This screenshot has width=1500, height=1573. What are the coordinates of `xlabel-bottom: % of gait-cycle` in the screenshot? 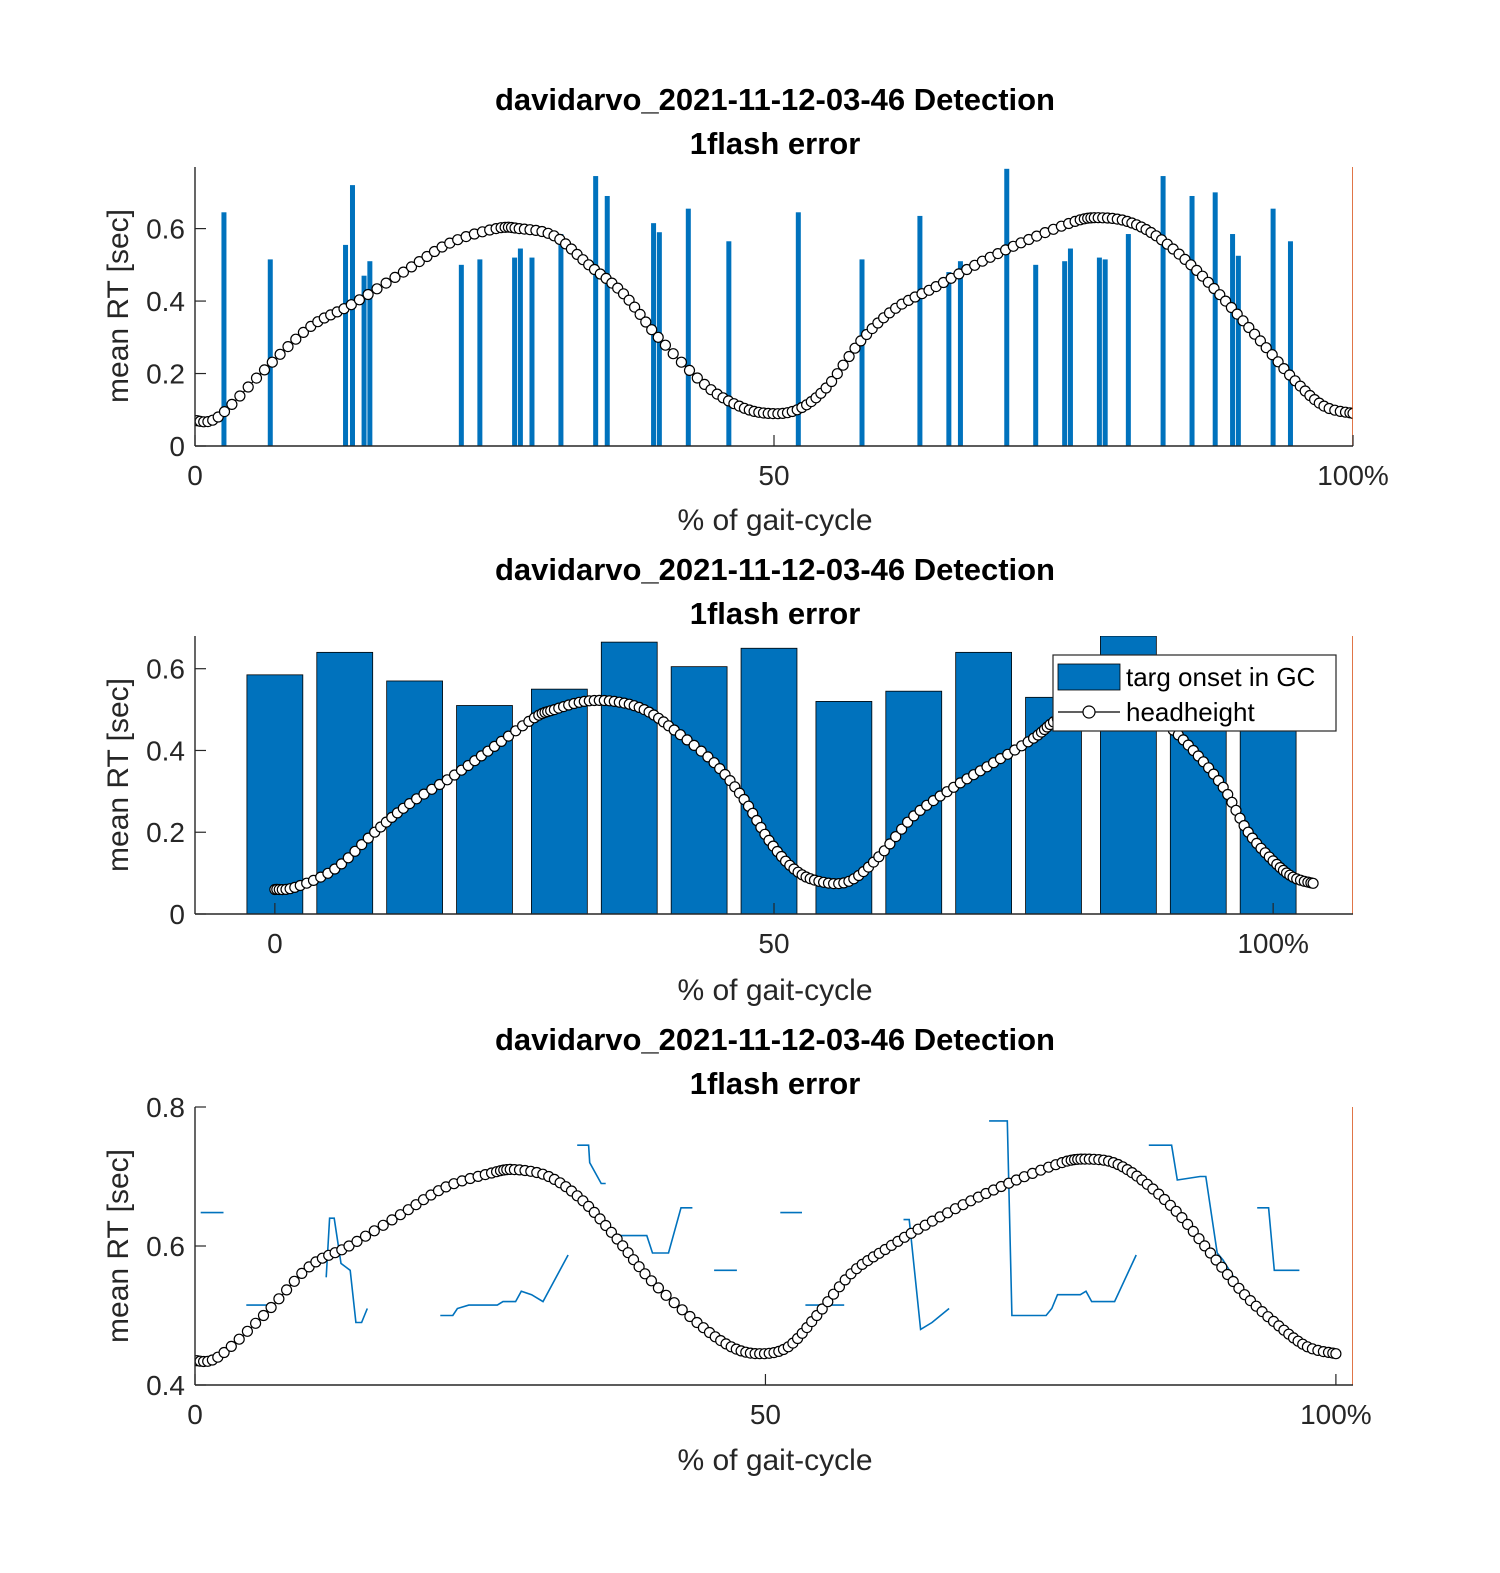 It's located at (774, 1460).